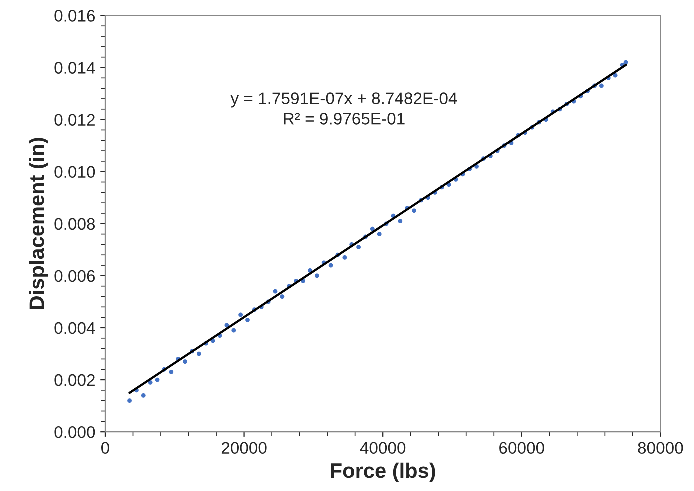 The width and height of the screenshot is (694, 491). I want to click on y-tick-label: 0.000, so click(75, 432).